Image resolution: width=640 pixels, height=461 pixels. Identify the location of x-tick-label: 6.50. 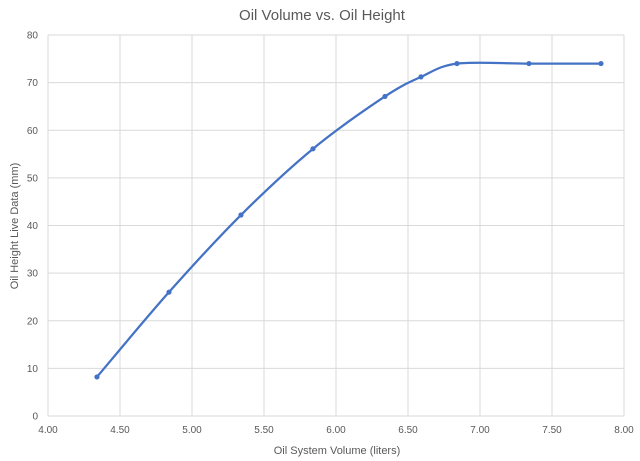
(408, 430).